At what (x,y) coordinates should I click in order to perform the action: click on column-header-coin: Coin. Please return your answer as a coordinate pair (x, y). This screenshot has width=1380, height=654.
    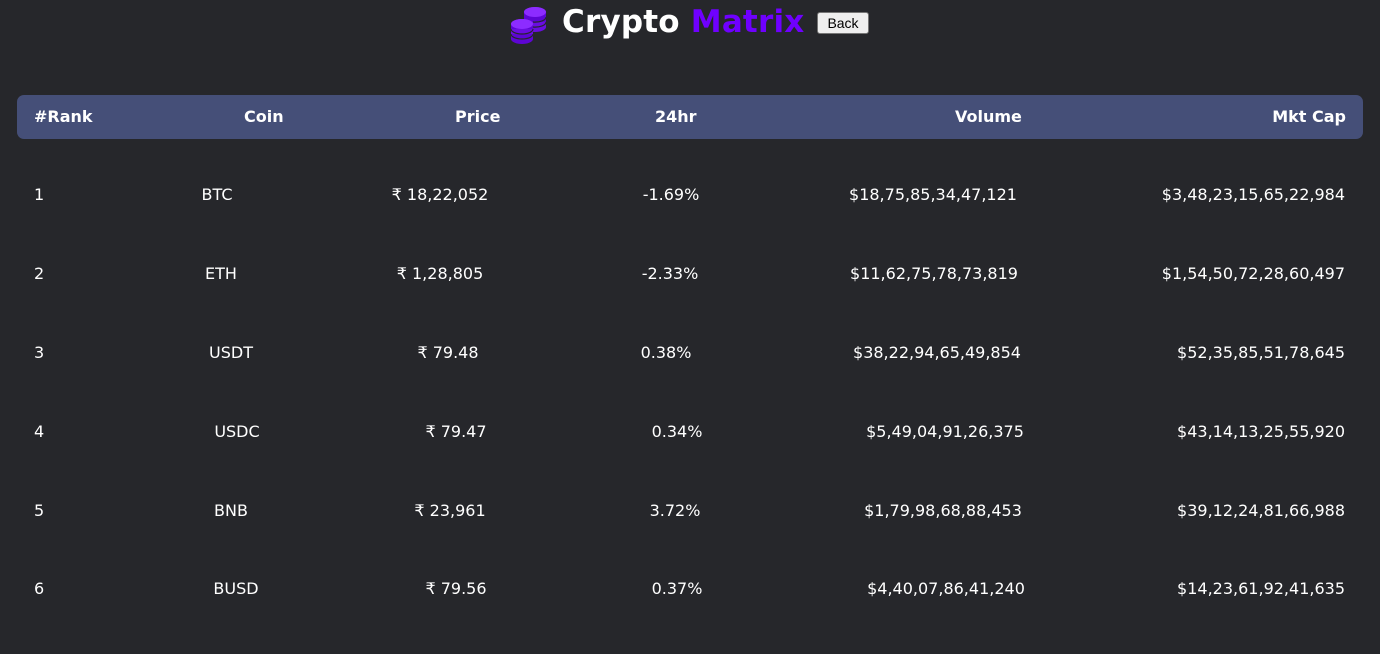
    Looking at the image, I should click on (264, 116).